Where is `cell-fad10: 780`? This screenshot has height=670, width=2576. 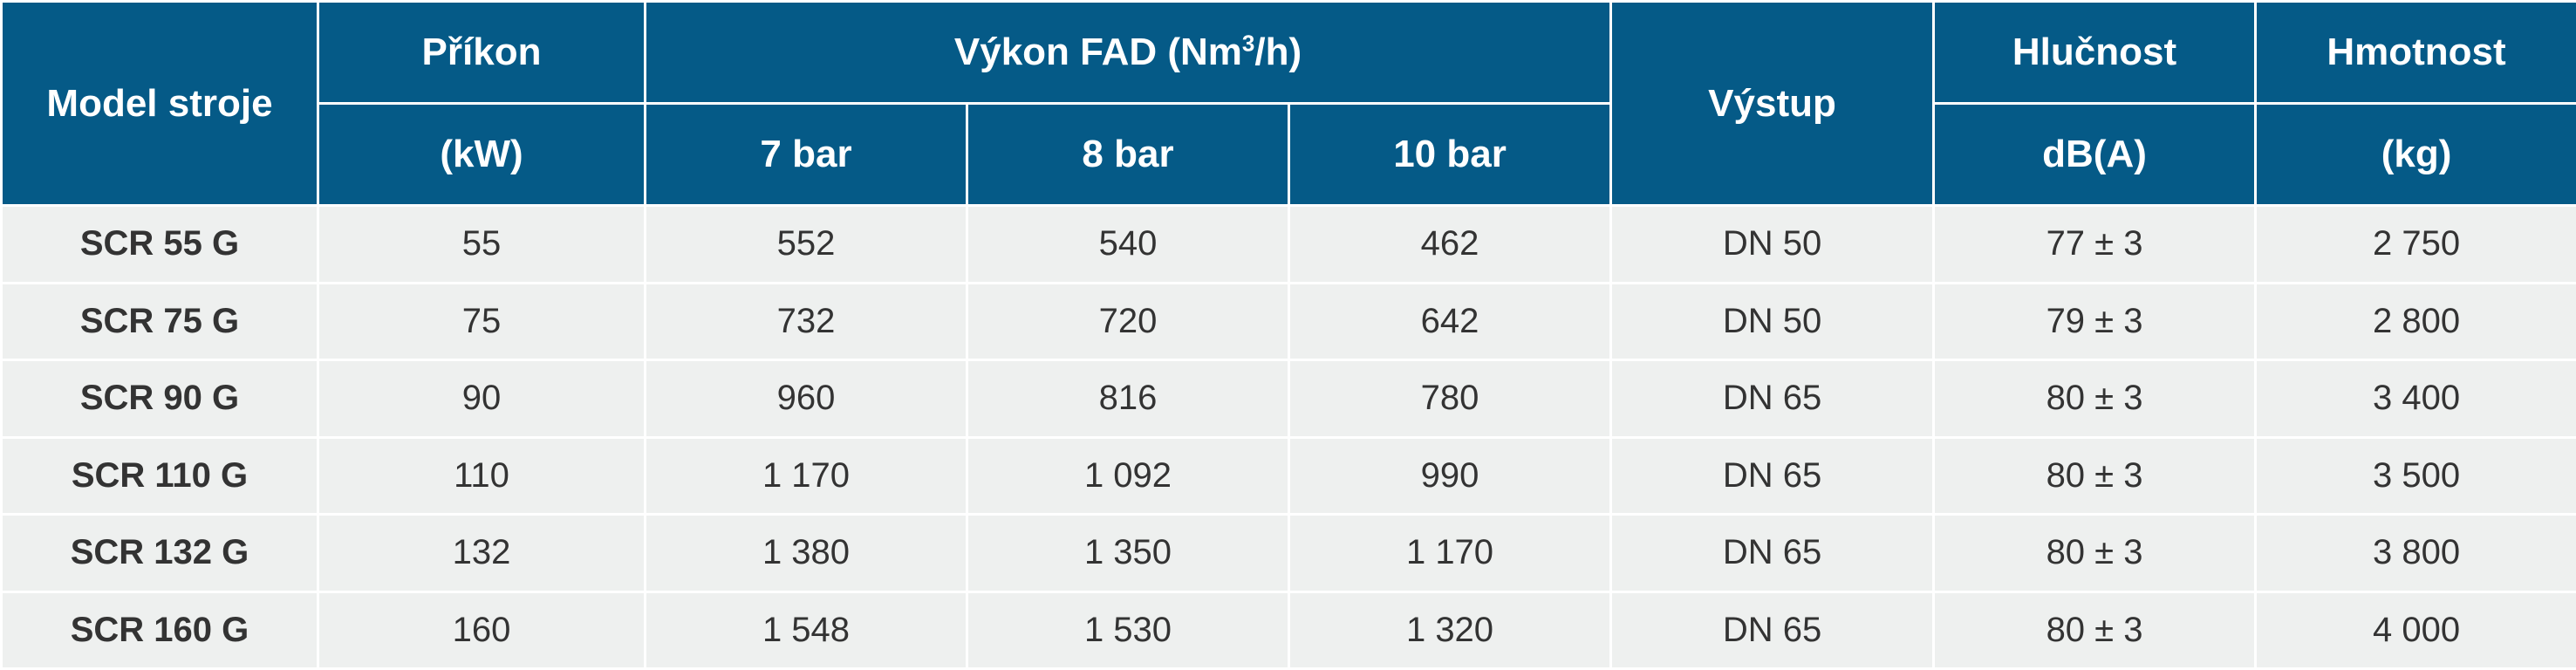 cell-fad10: 780 is located at coordinates (1450, 399).